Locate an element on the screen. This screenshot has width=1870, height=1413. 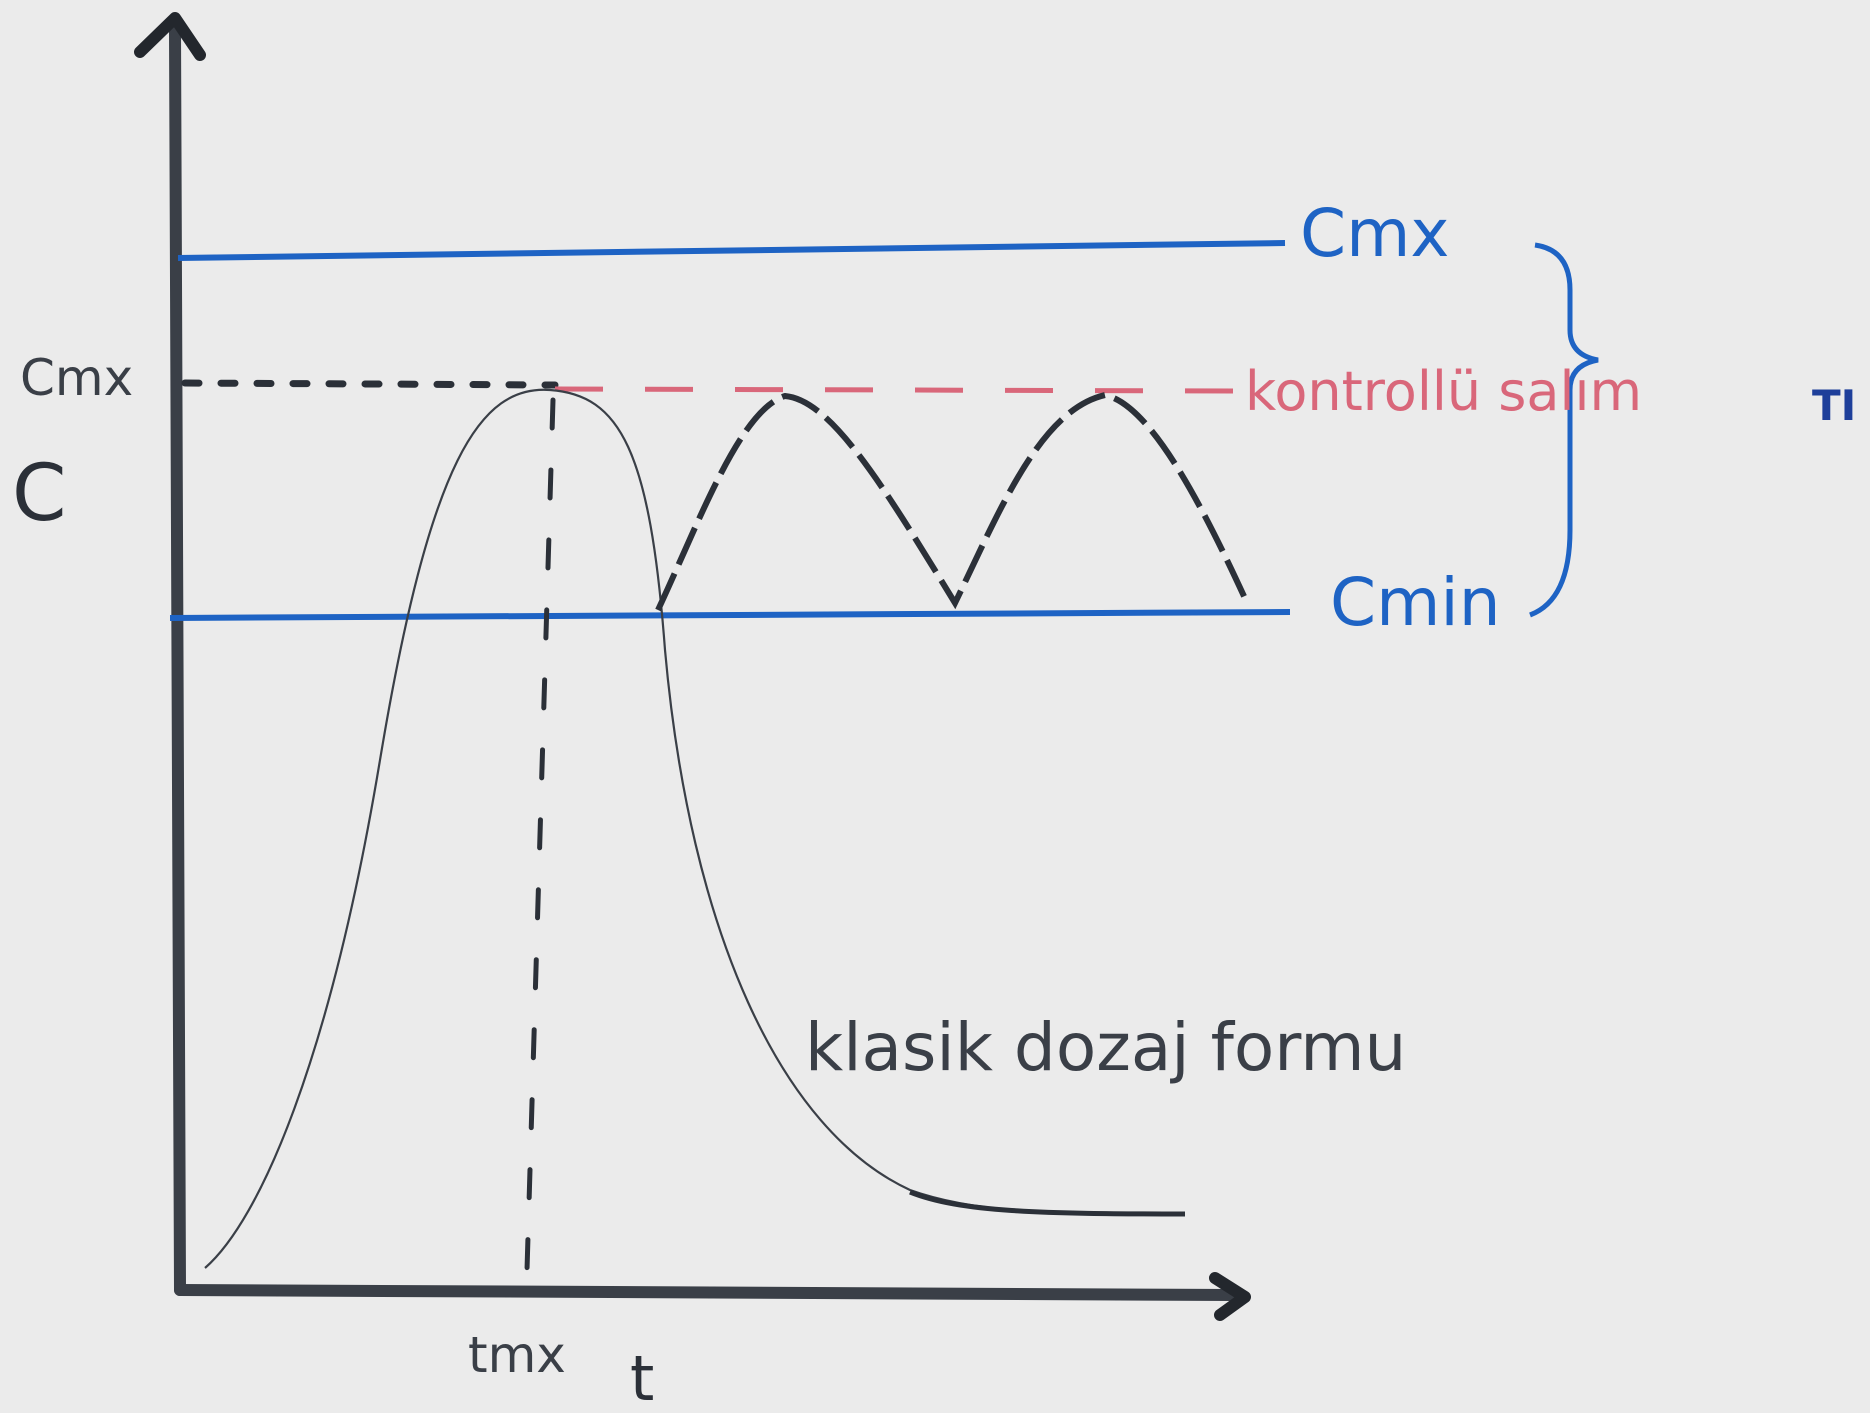
controlled-release-line is located at coordinates (897, 390).